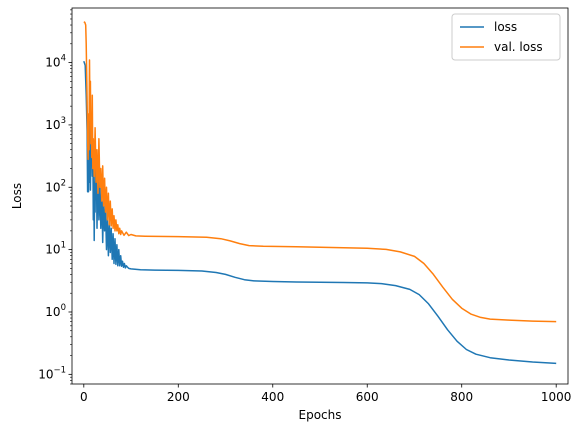 This screenshot has width=578, height=432. What do you see at coordinates (55, 124) in the screenshot?
I see `y-tick-label: 10³` at bounding box center [55, 124].